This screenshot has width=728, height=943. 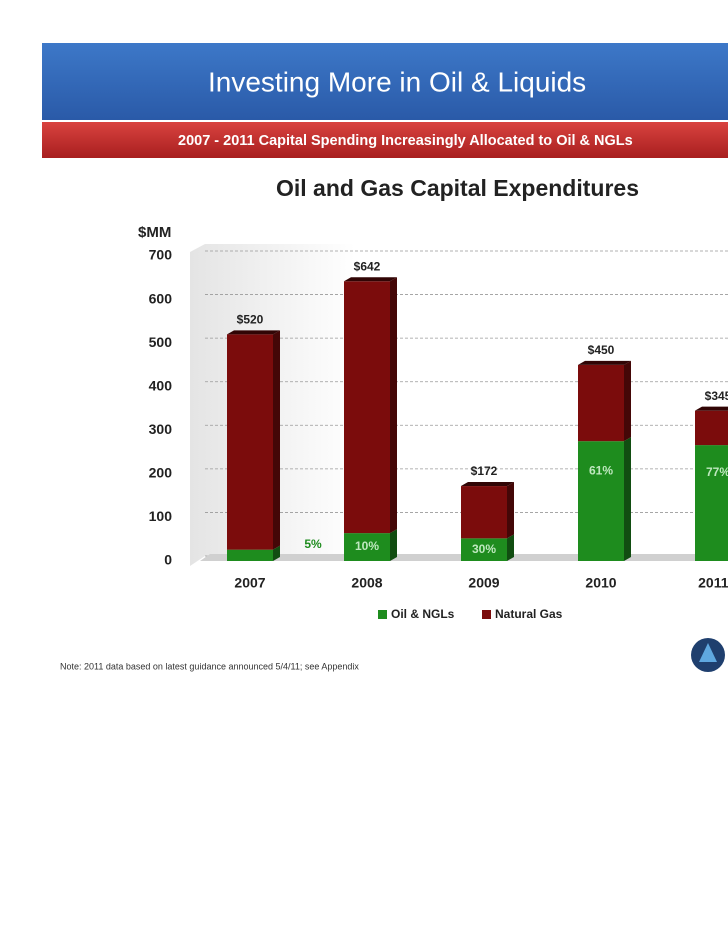 What do you see at coordinates (154, 232) in the screenshot?
I see `y-axis-label: $MM` at bounding box center [154, 232].